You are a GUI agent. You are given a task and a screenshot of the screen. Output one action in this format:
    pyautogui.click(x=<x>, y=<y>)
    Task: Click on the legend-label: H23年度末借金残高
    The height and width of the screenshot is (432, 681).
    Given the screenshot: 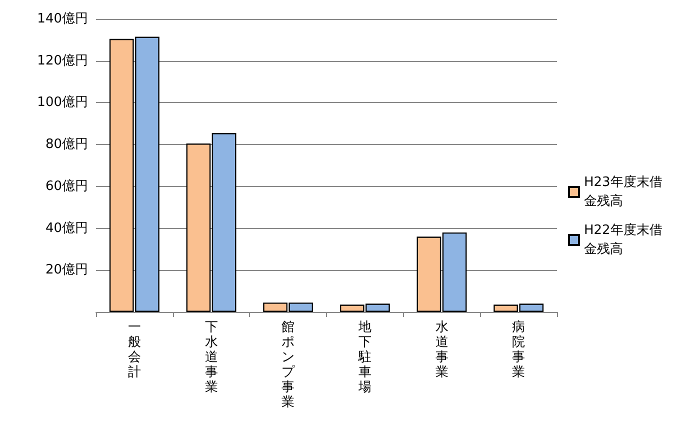 What is the action you would take?
    pyautogui.click(x=623, y=191)
    